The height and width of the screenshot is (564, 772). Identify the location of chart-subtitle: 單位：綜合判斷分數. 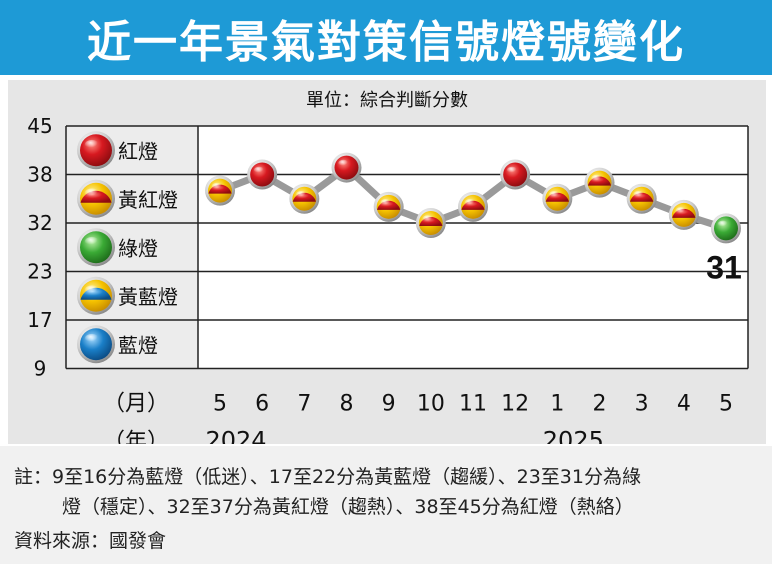
(387, 100).